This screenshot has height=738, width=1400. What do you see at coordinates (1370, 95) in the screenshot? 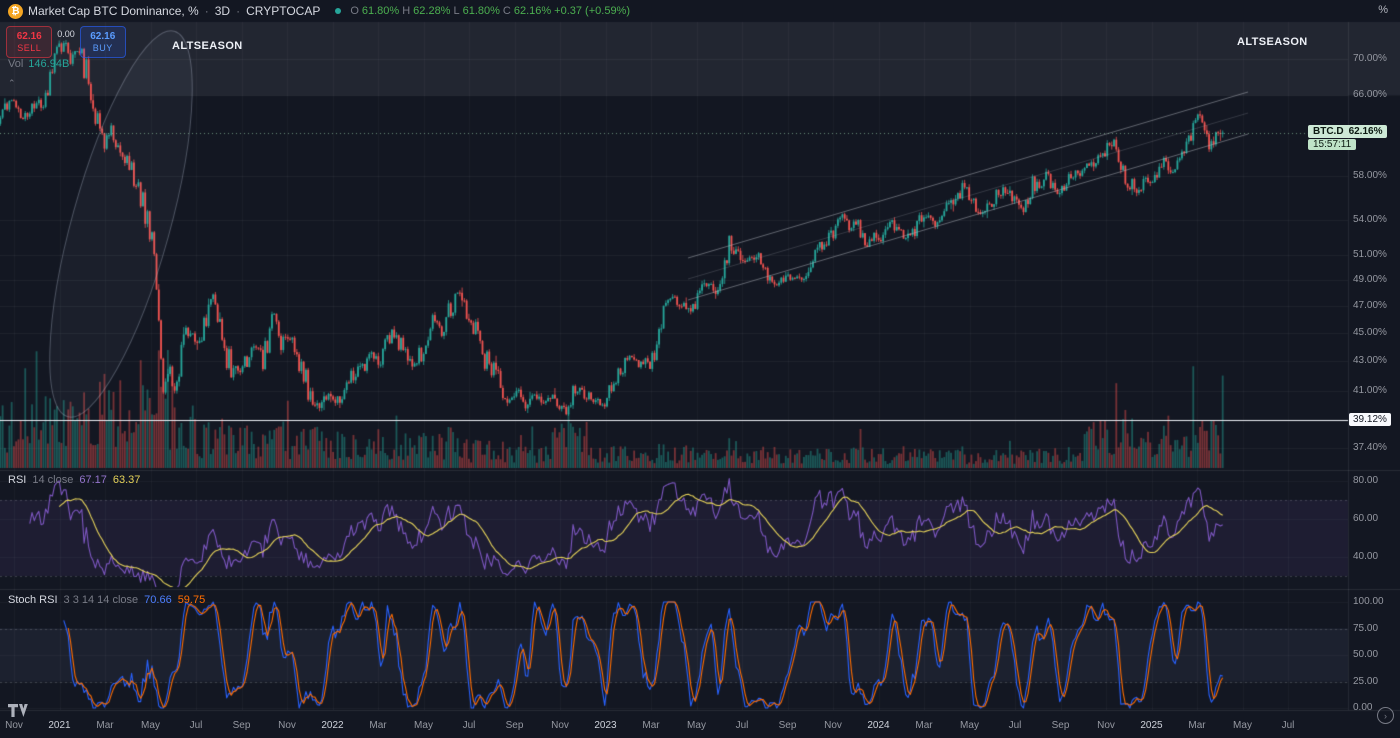
I see `price-axis-tick: 66.00%` at bounding box center [1370, 95].